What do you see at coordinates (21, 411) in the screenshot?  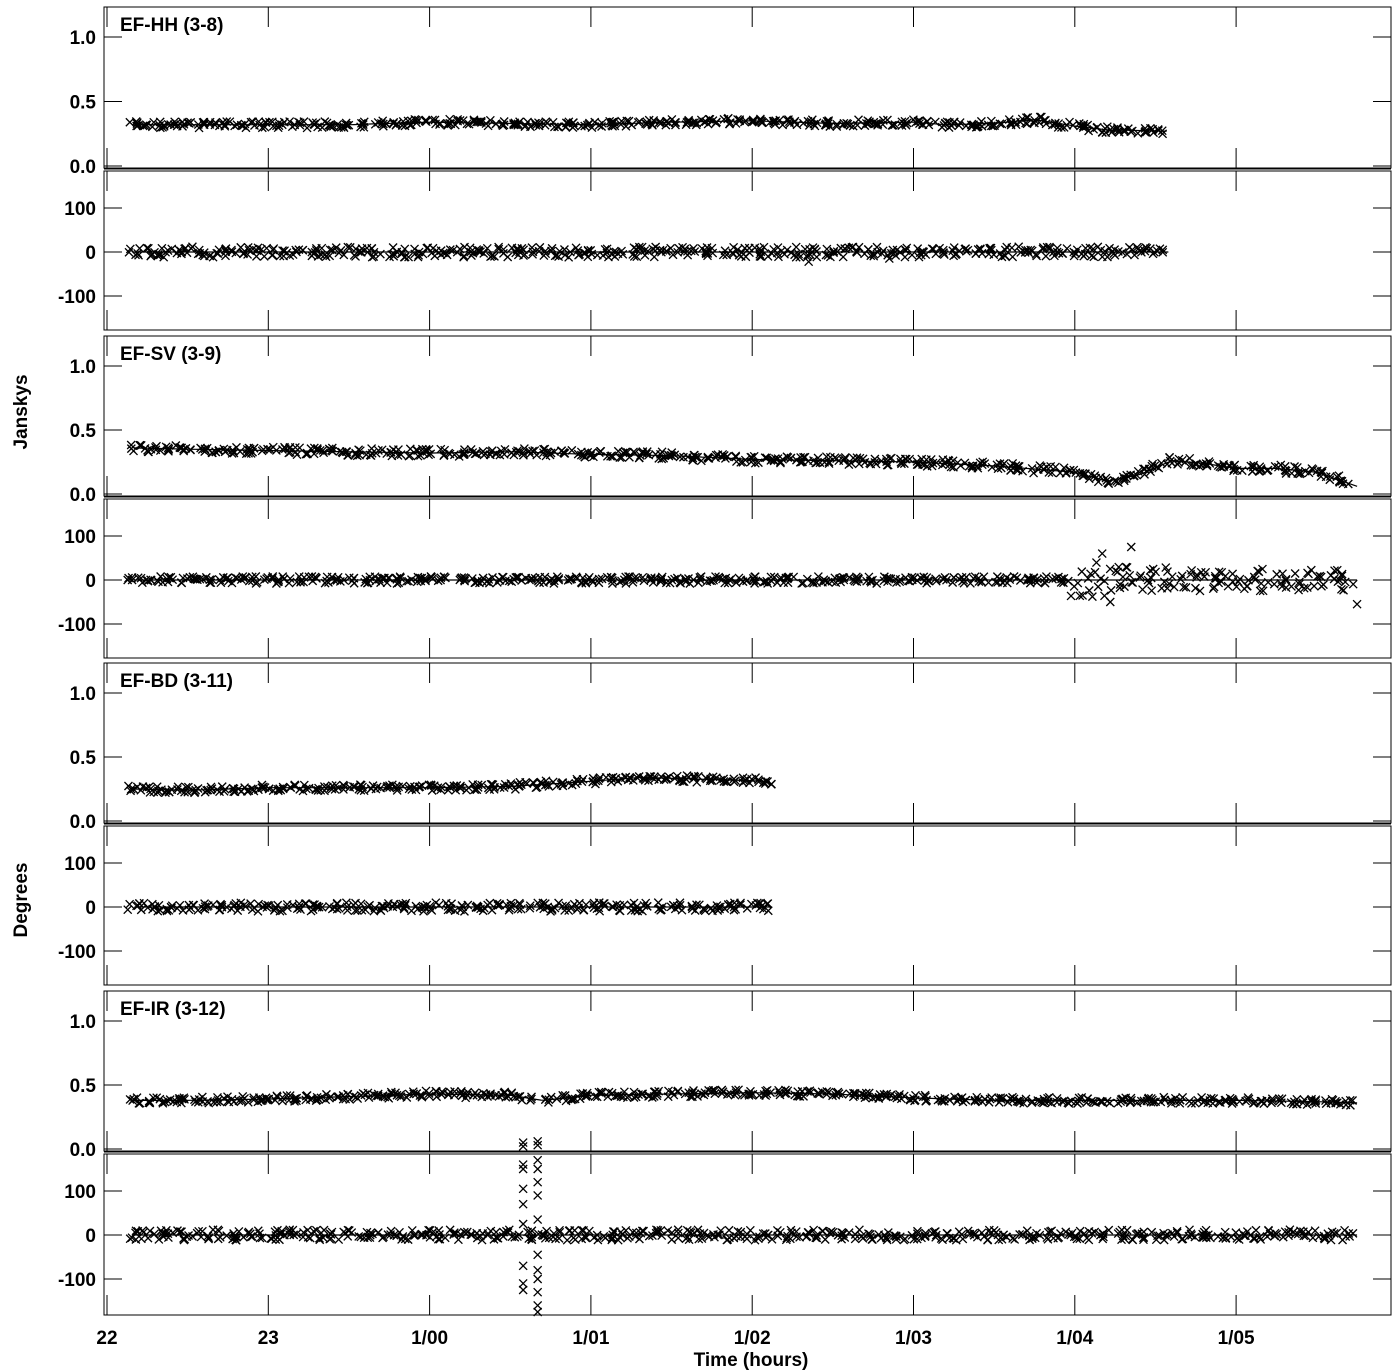 I see `y-axis-title-amplitude: Janskys` at bounding box center [21, 411].